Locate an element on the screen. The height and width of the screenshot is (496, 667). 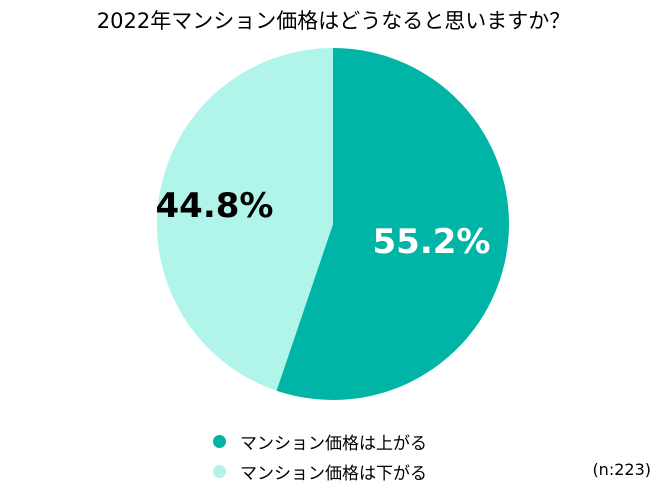
pie-label-up: 55.2% is located at coordinates (432, 242).